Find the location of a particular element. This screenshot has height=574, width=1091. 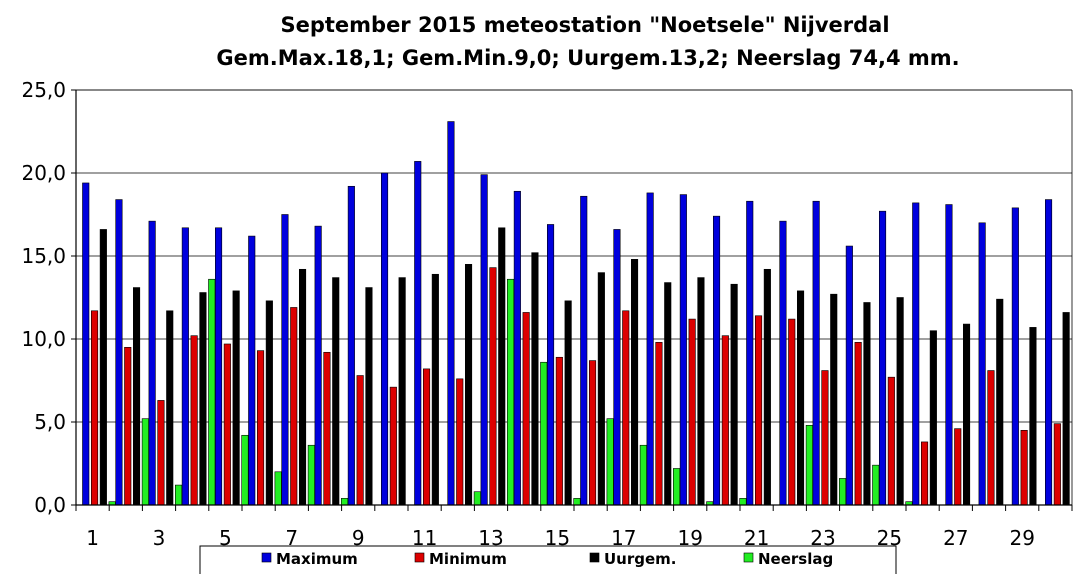

x-tick-label: 9 is located at coordinates (358, 538).